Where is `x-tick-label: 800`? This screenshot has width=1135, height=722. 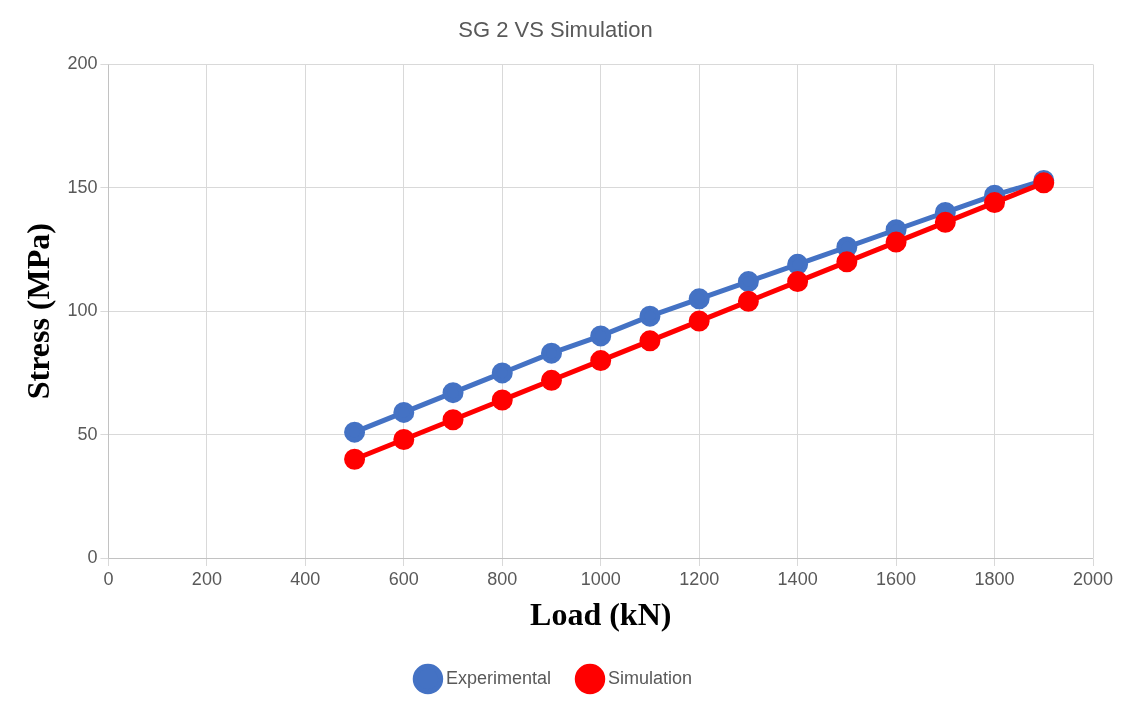 x-tick-label: 800 is located at coordinates (502, 578).